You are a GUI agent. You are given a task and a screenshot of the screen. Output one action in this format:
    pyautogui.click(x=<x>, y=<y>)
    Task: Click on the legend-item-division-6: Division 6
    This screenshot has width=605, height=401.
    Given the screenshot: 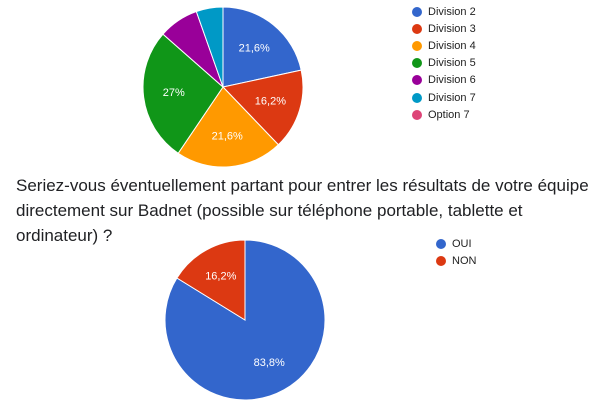 What is the action you would take?
    pyautogui.click(x=444, y=80)
    